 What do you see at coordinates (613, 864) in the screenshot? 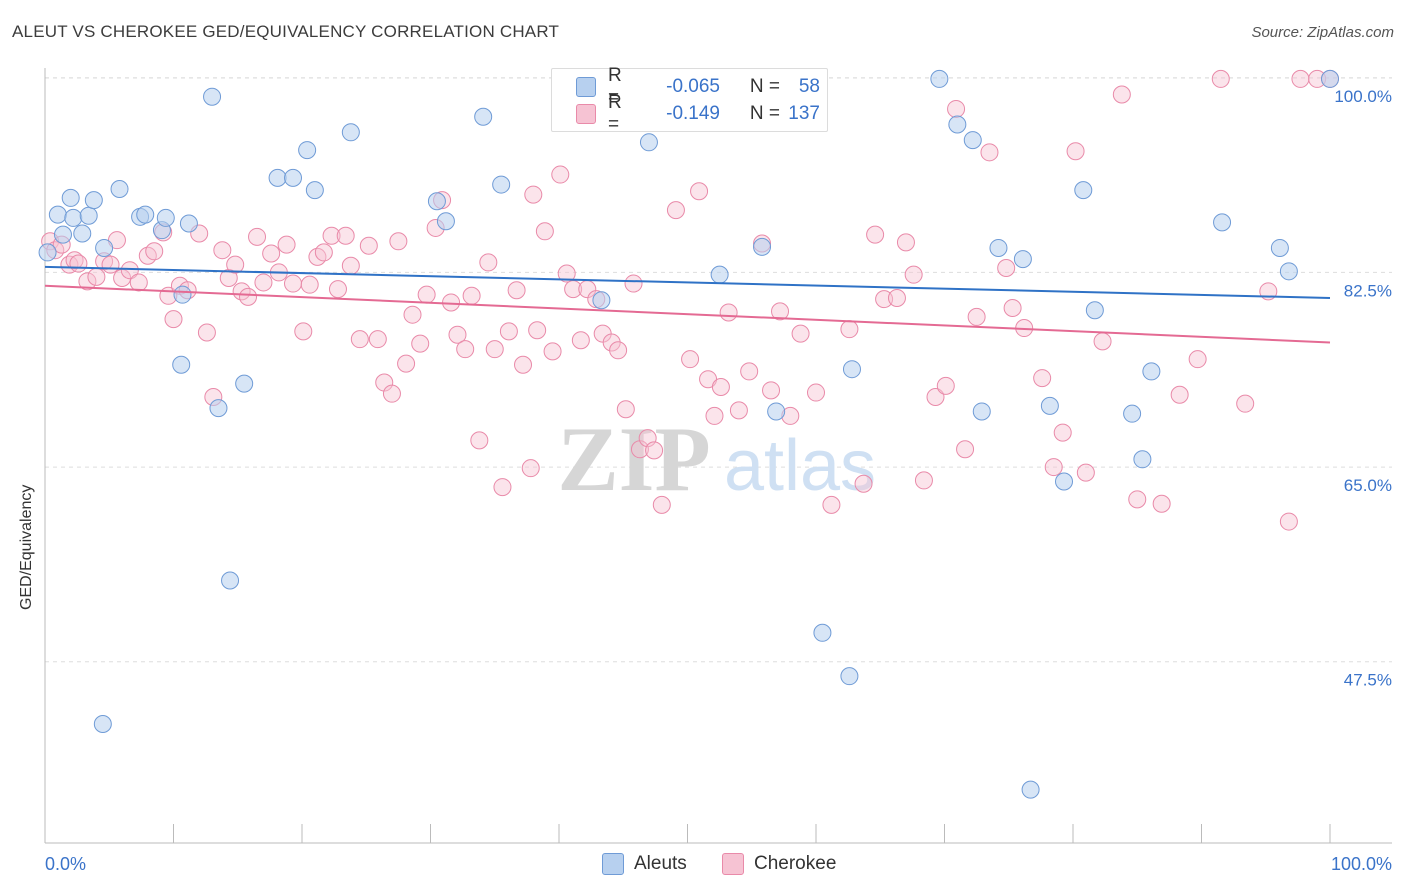
I see `aleut-legend-swatch` at bounding box center [613, 864].